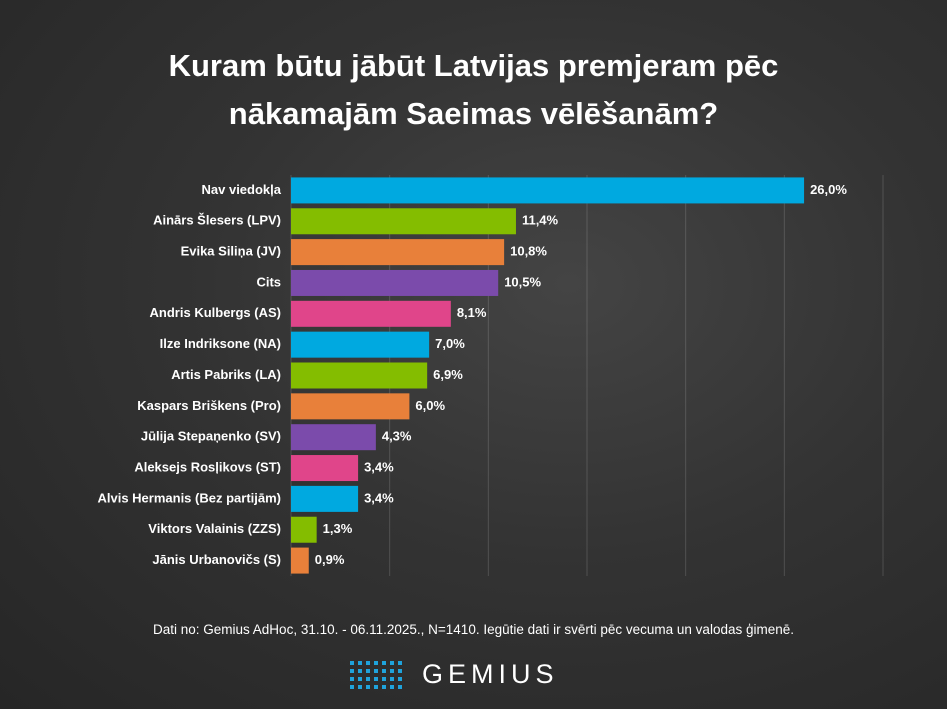  I want to click on category-label: Evika Siliņa (JV), so click(231, 251).